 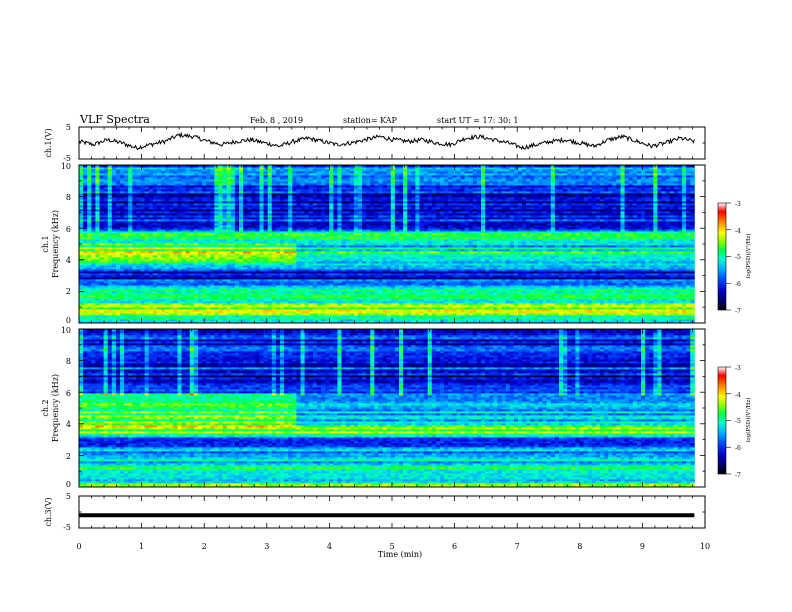 I want to click on ch1-ytick-top: 5, so click(x=68, y=127).